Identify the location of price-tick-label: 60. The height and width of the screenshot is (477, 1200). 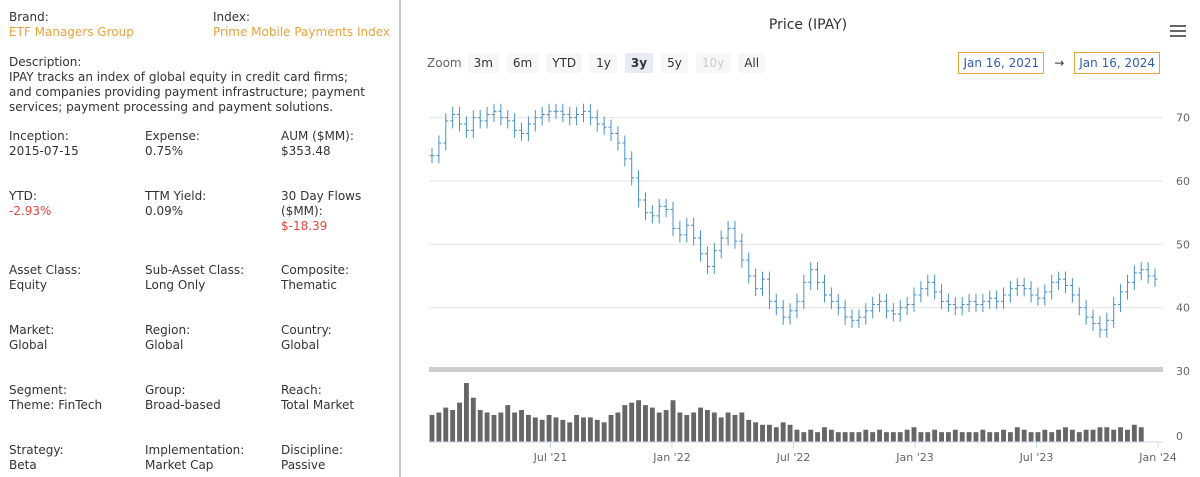
(1183, 181).